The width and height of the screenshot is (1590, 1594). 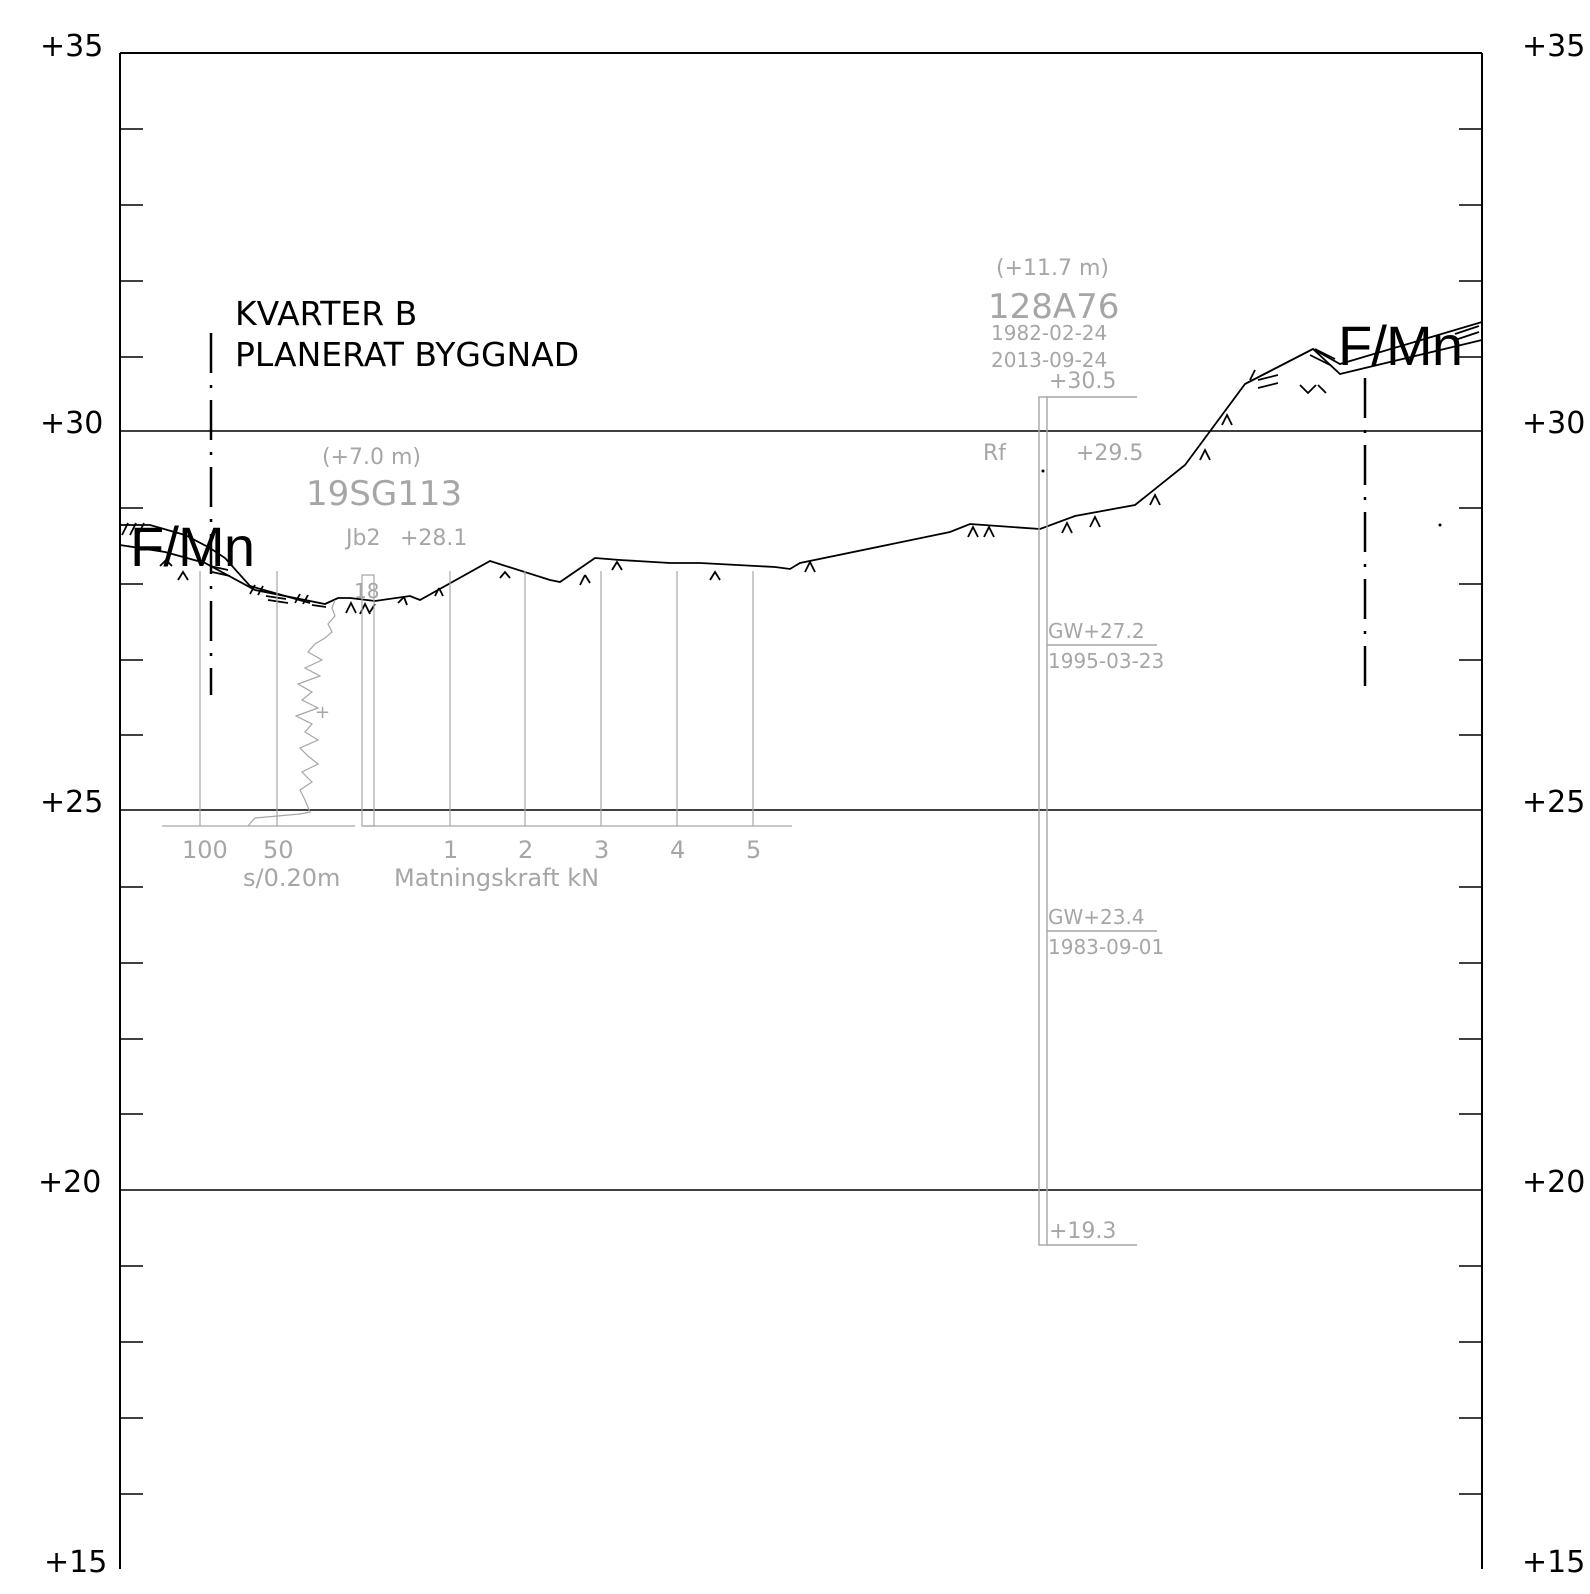 What do you see at coordinates (1052, 268) in the screenshot?
I see `borehole-128A76-offset: (+11.7 m)` at bounding box center [1052, 268].